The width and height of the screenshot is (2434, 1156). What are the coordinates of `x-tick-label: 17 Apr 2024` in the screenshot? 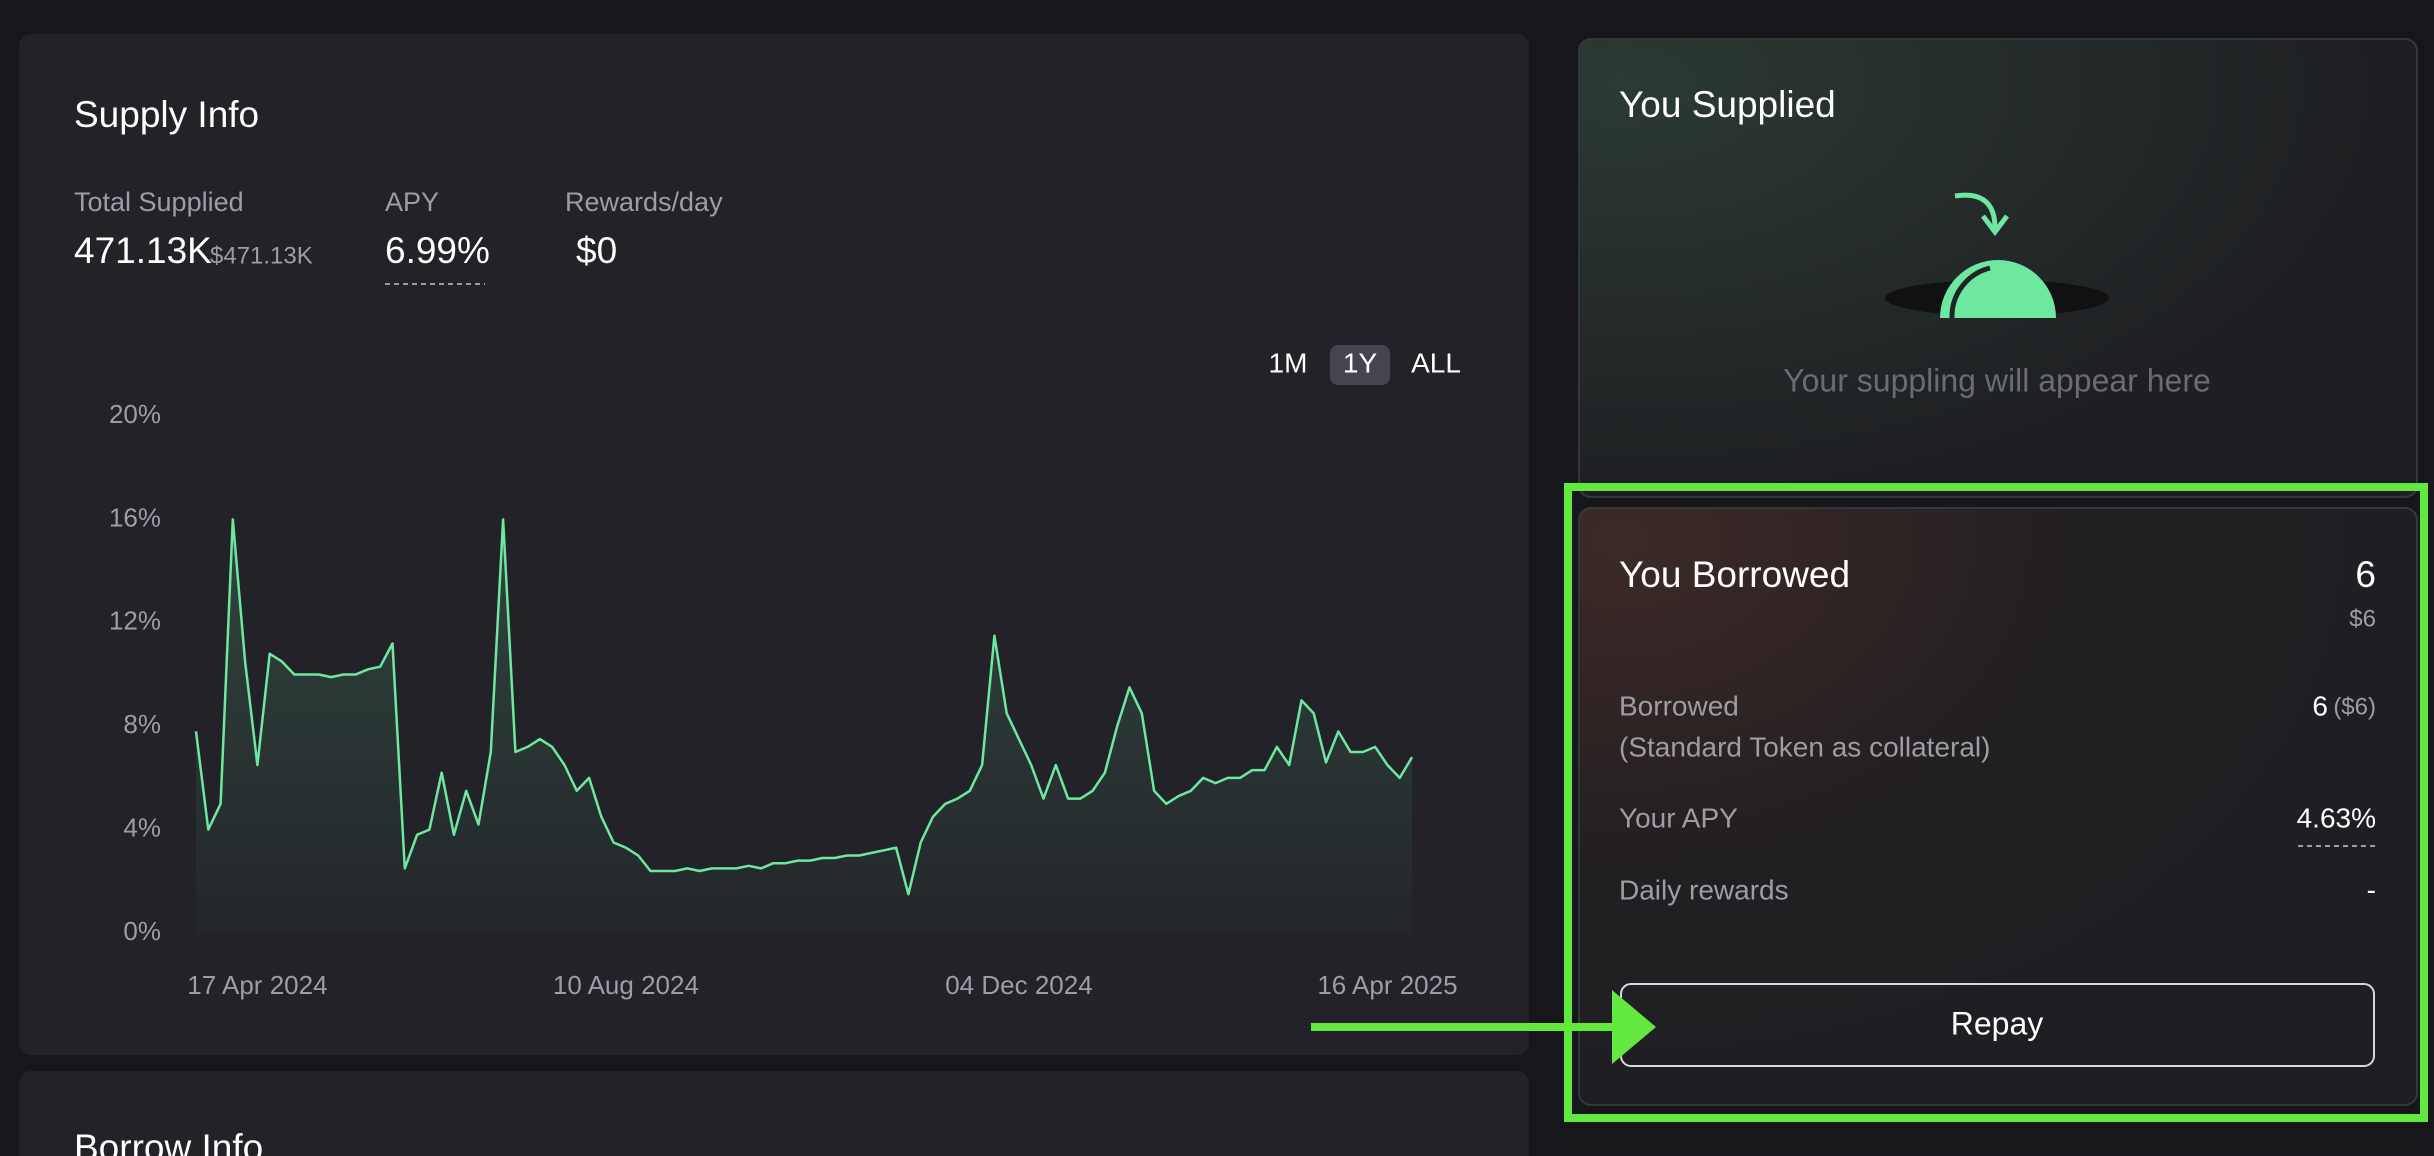 It's located at (257, 985).